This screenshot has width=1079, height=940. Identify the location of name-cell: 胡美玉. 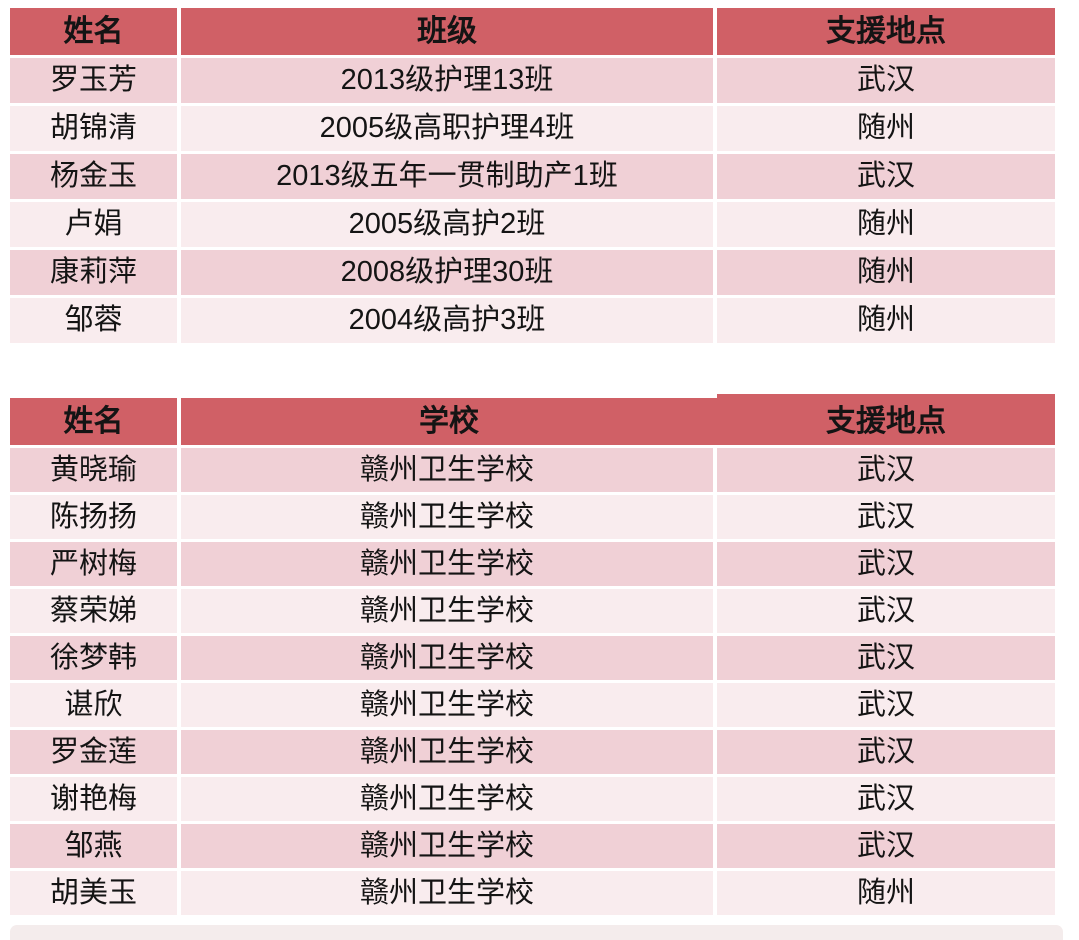
(93, 893).